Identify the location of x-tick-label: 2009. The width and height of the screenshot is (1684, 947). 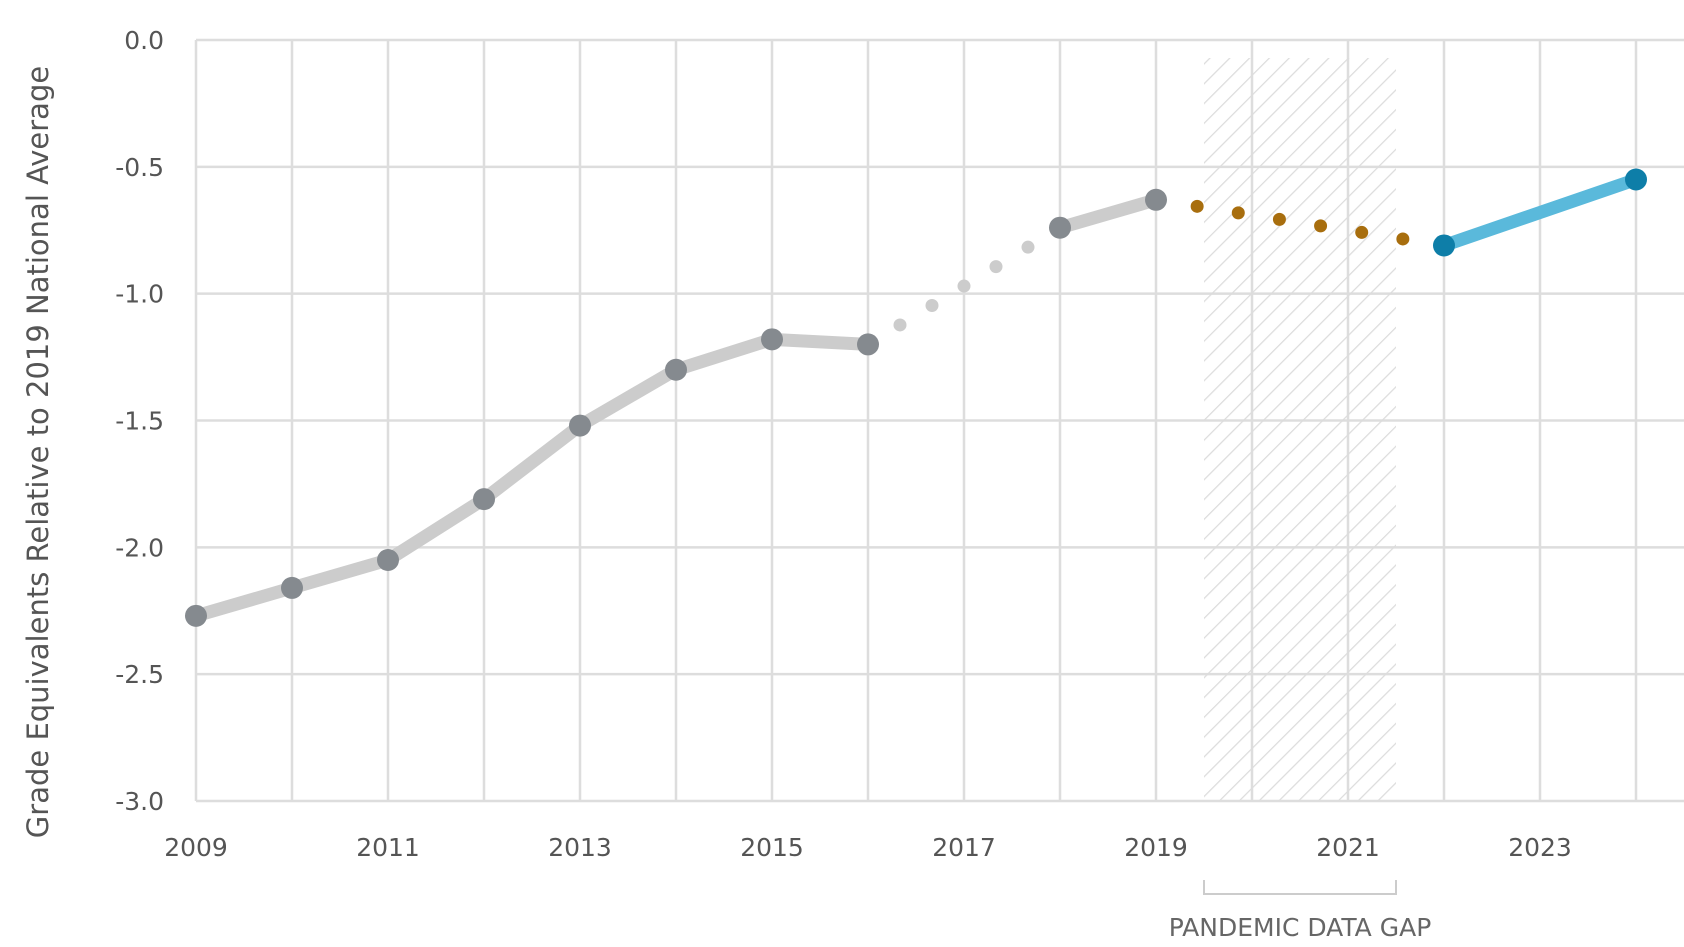
(196, 847).